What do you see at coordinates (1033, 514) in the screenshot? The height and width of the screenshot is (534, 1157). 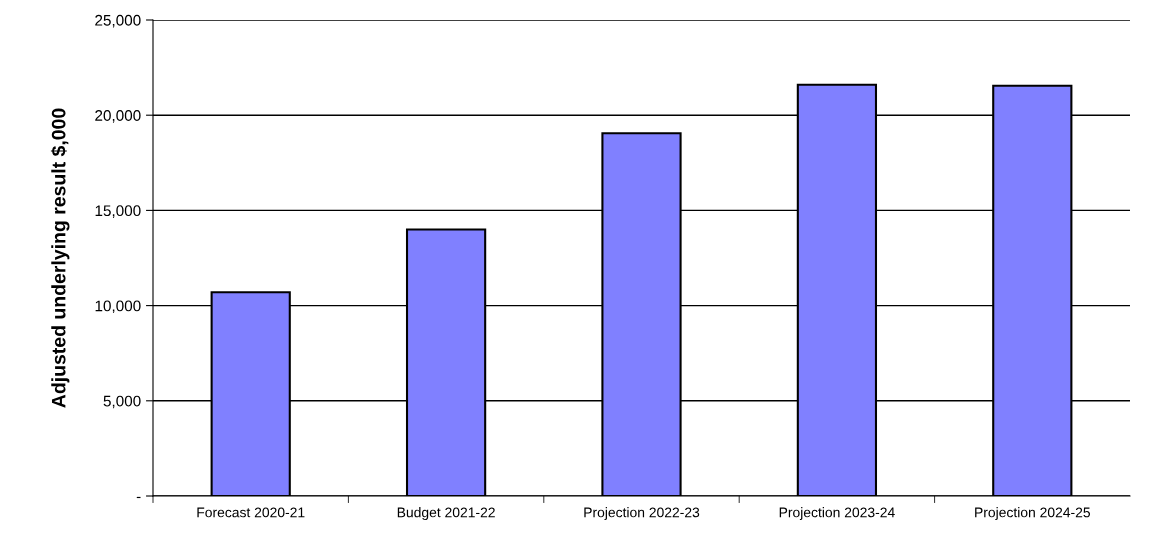 I see `x-tick-label: Projection 2024-25` at bounding box center [1033, 514].